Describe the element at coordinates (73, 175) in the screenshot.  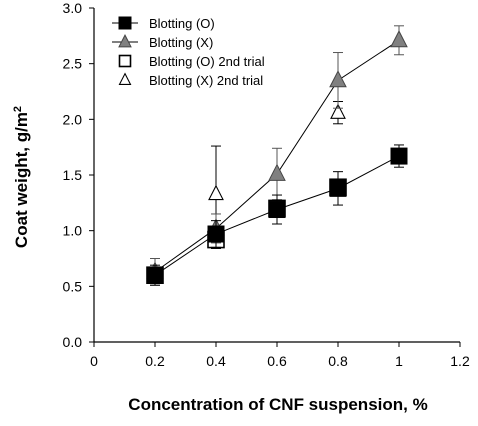
I see `y-tick-label: 1.5` at that location.